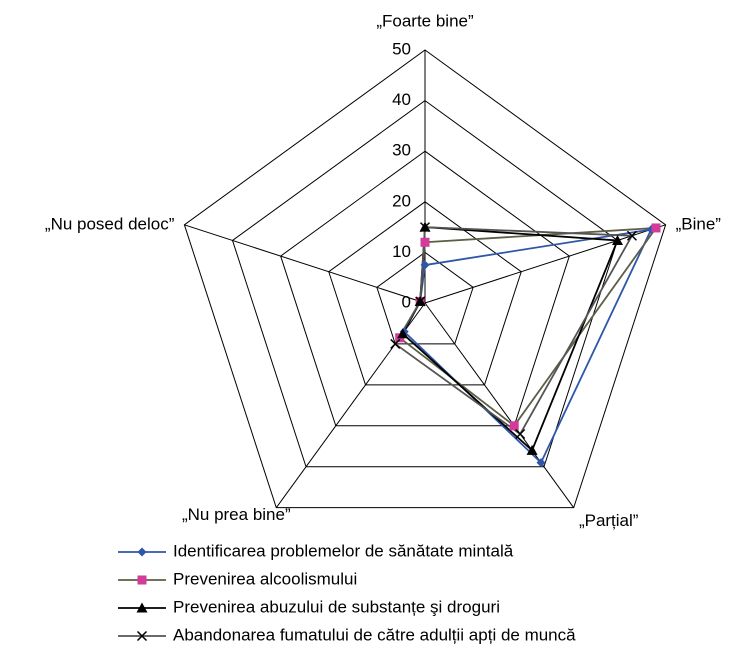  What do you see at coordinates (110, 223) in the screenshot?
I see `category-label: „Nu posed deloc”` at bounding box center [110, 223].